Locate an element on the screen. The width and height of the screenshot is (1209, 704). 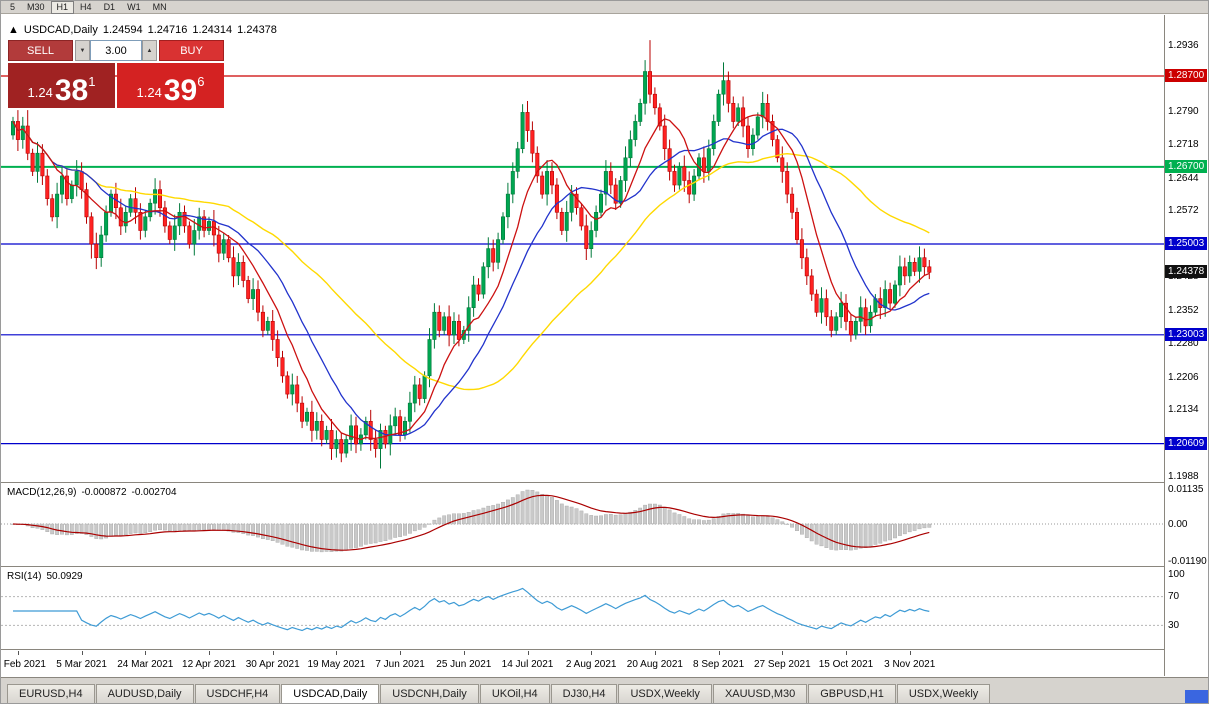
timeframe-button-m5: 5 is located at coordinates (13, 6).